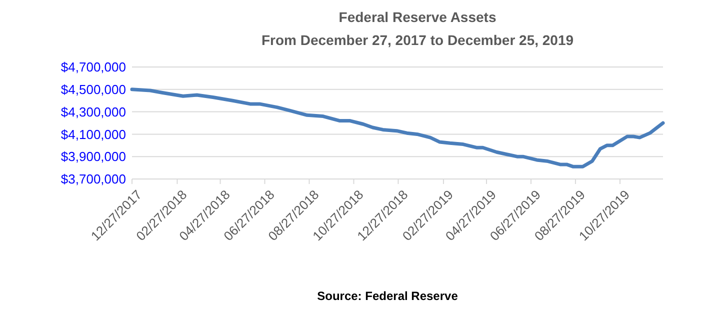 Image resolution: width=715 pixels, height=320 pixels. I want to click on y-tick-label: $4,500,000, so click(93, 89).